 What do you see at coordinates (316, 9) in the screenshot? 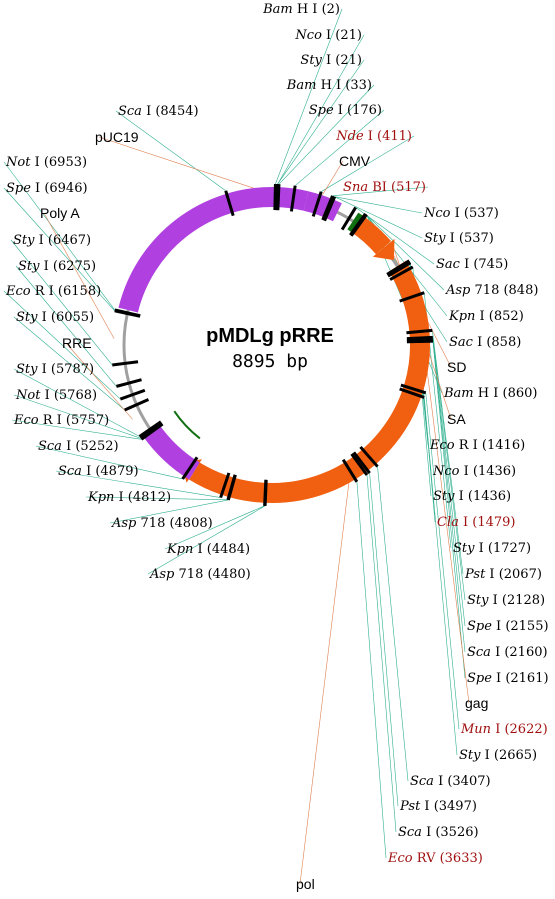
I see `site-suffix: H I (2)` at bounding box center [316, 9].